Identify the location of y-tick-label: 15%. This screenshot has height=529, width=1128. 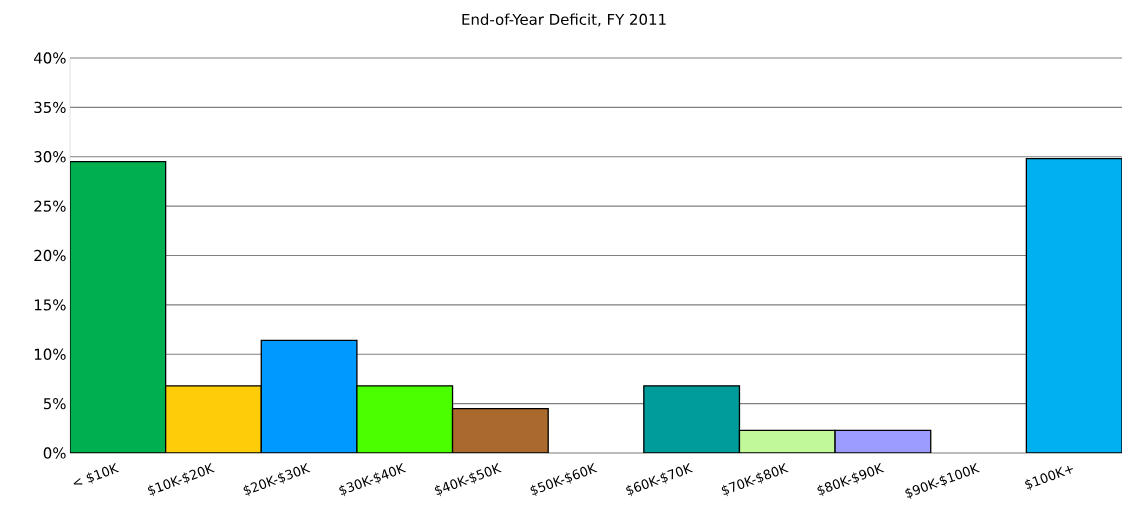
(50, 305).